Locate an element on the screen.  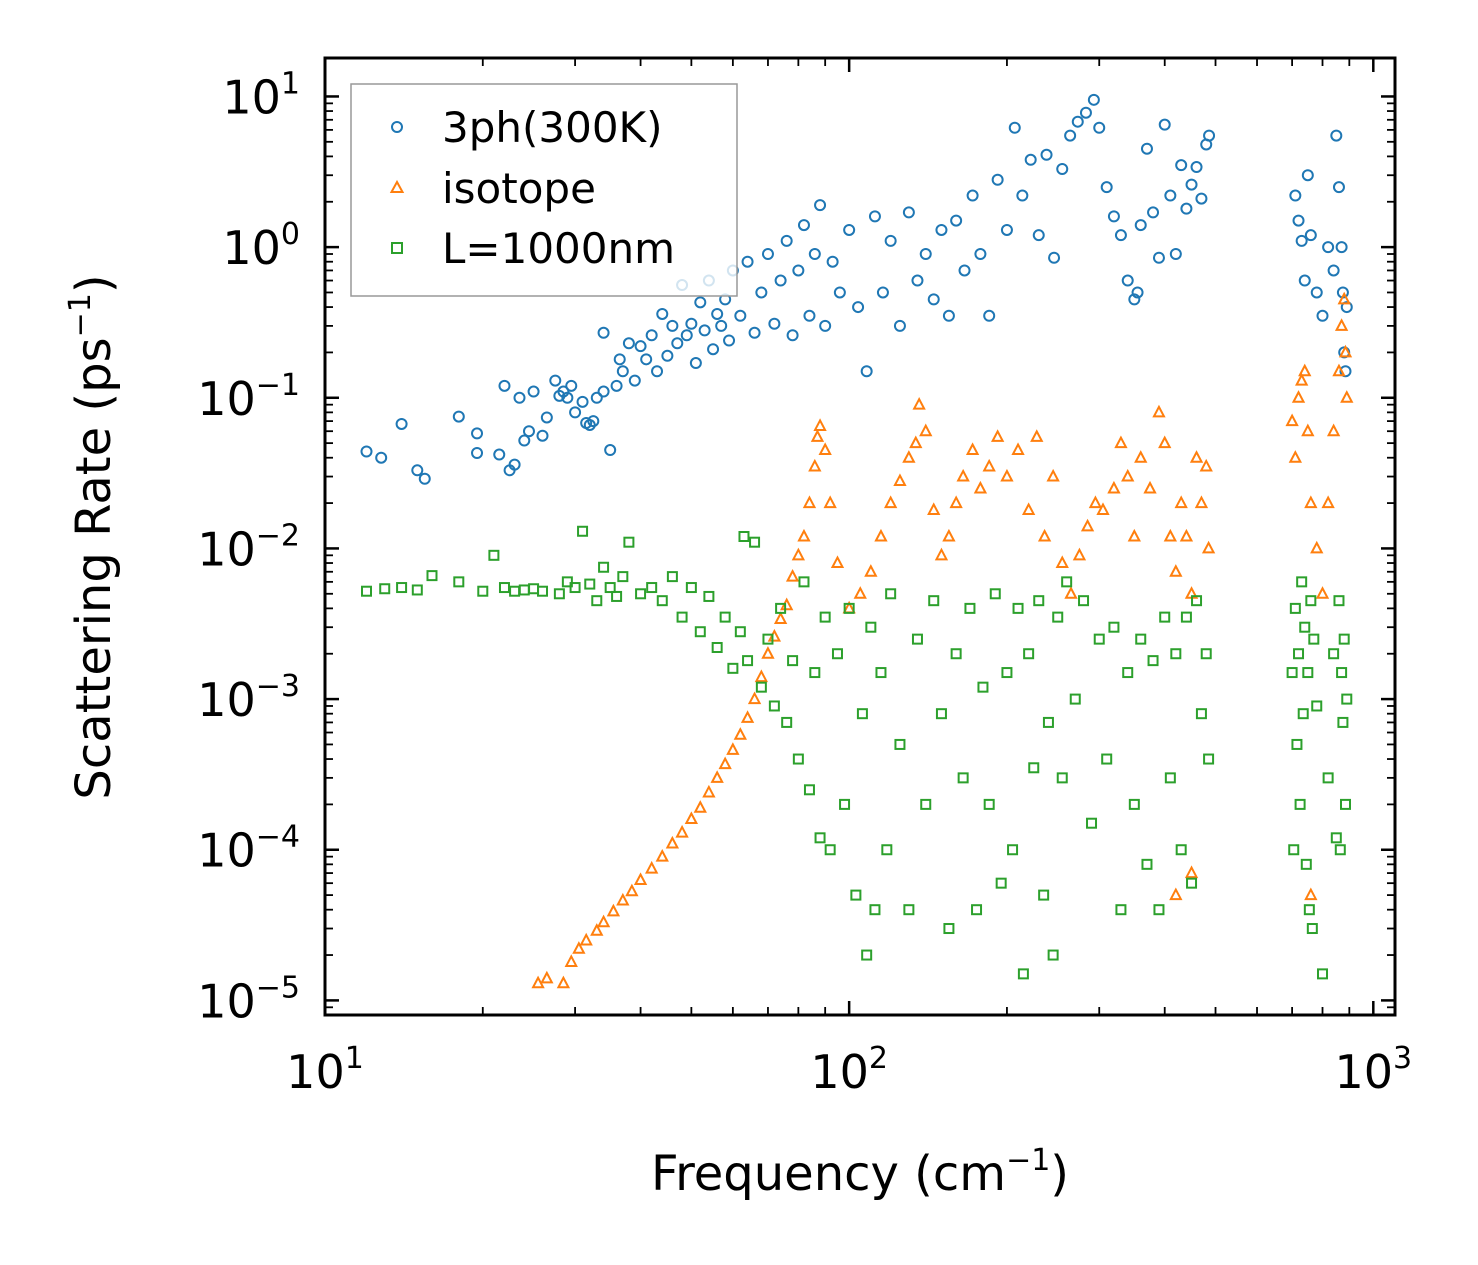
y-tick-label: 10⁻⁴ is located at coordinates (248, 849).